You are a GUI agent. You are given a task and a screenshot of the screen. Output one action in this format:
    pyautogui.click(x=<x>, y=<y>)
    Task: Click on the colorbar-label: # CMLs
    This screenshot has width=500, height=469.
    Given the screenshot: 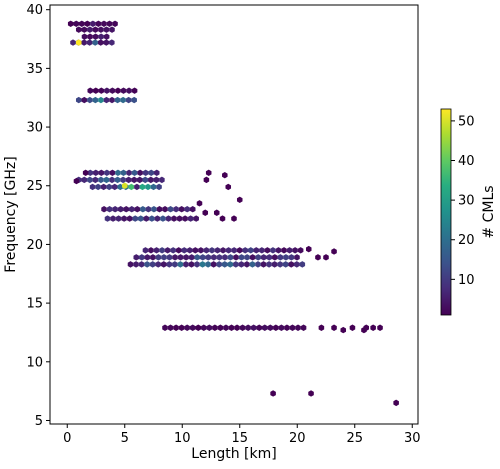 What is the action you would take?
    pyautogui.click(x=489, y=211)
    